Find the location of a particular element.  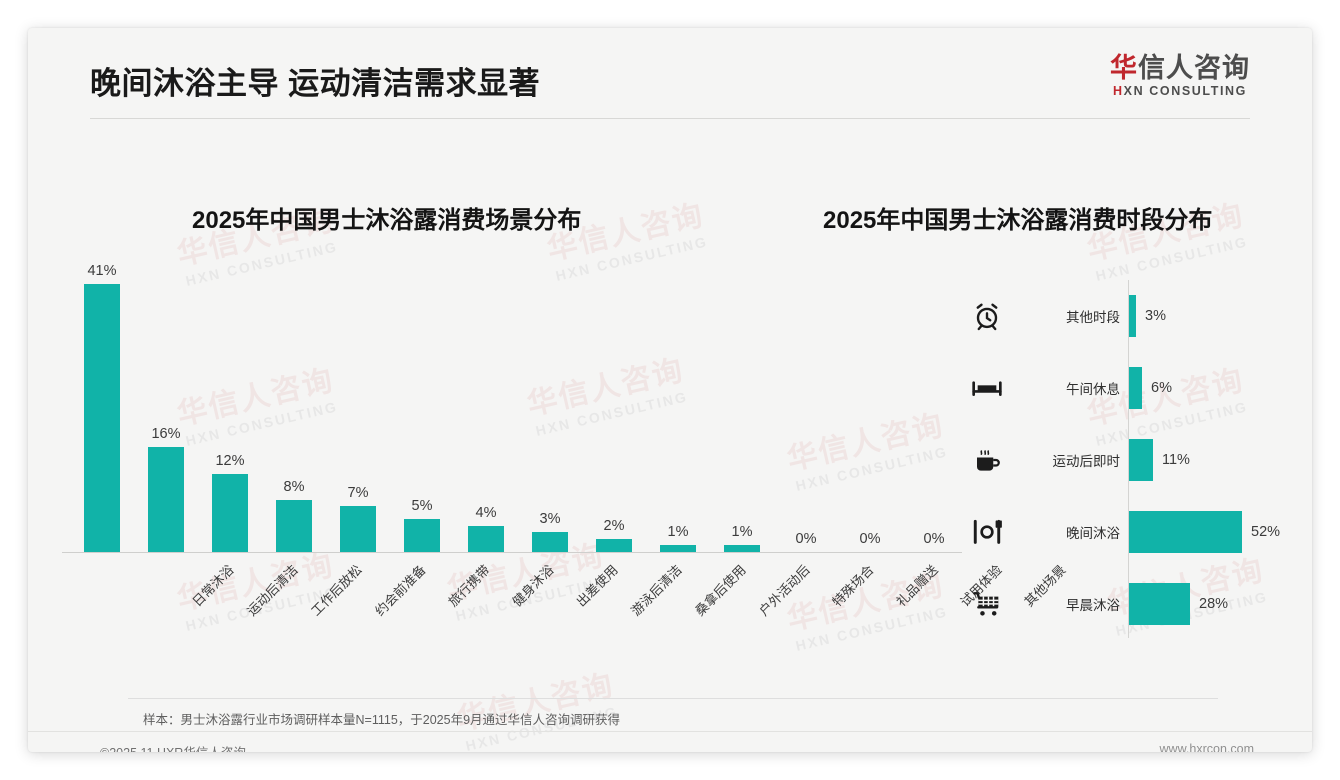

website-text: www.hxrcon.com is located at coordinates (1206, 747).